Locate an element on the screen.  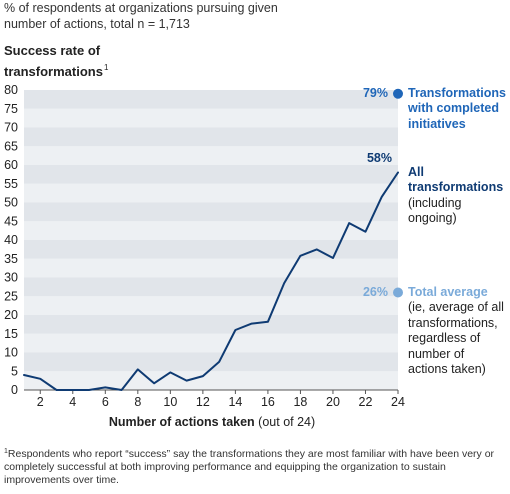
y-tick-label: 20 is located at coordinates (11, 315).